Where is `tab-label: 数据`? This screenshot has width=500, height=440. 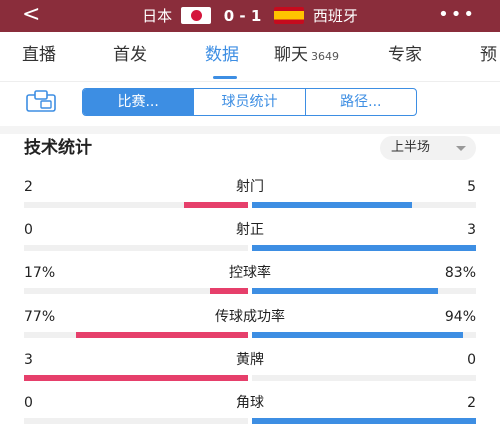
tab-label: 数据 is located at coordinates (222, 55).